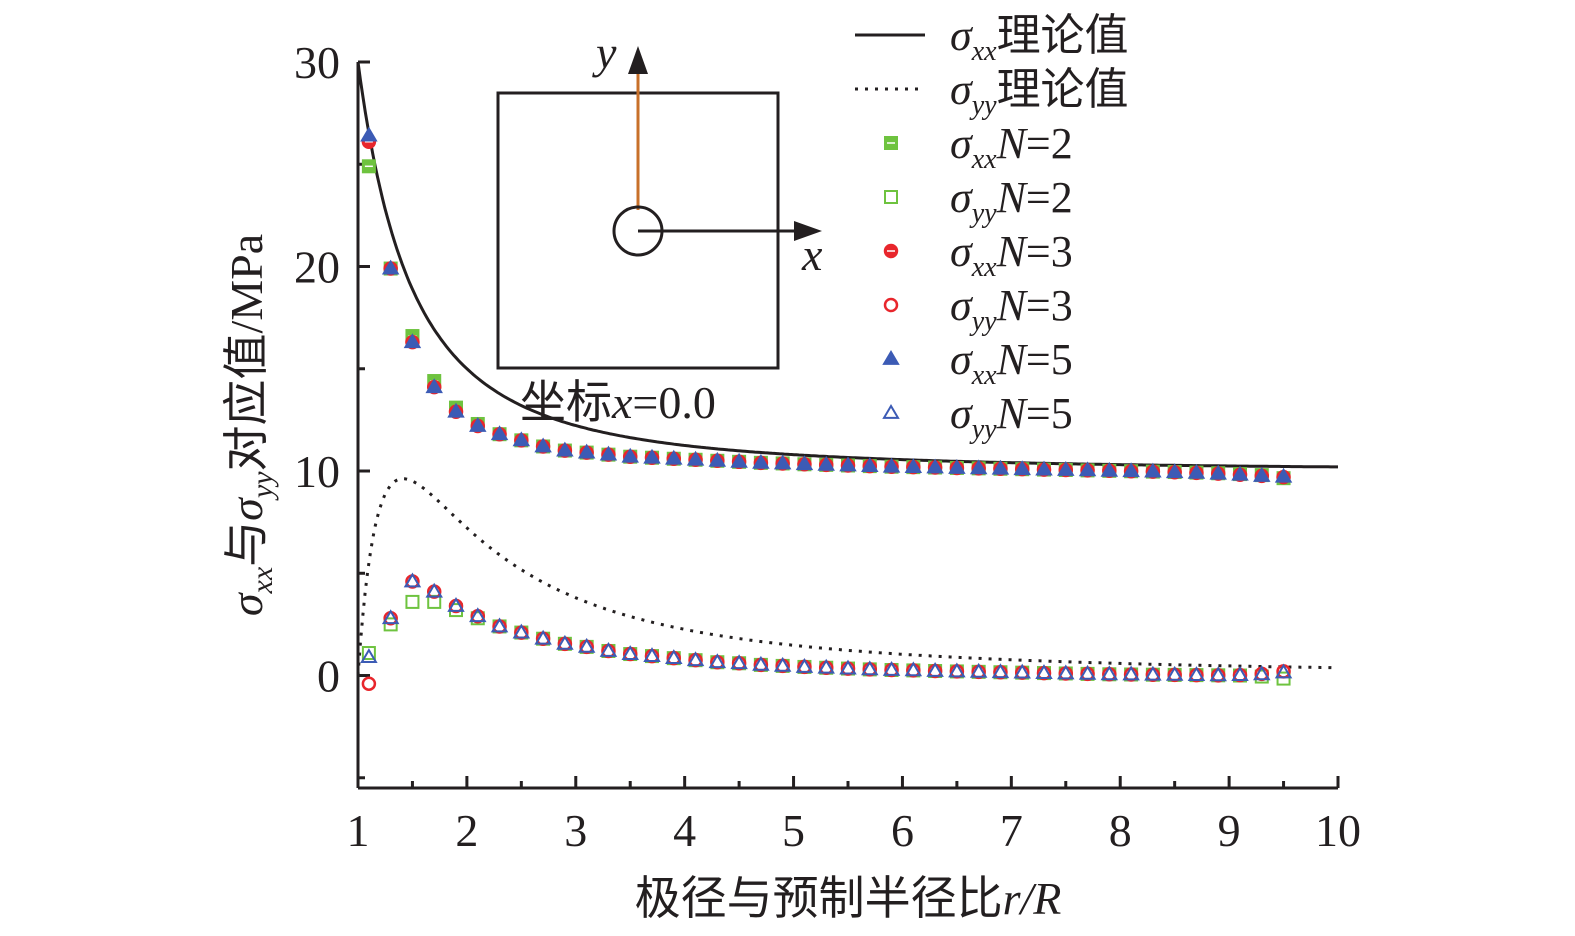 Image resolution: width=1575 pixels, height=936 pixels. What do you see at coordinates (317, 267) in the screenshot?
I see `y-tick-label: 20` at bounding box center [317, 267].